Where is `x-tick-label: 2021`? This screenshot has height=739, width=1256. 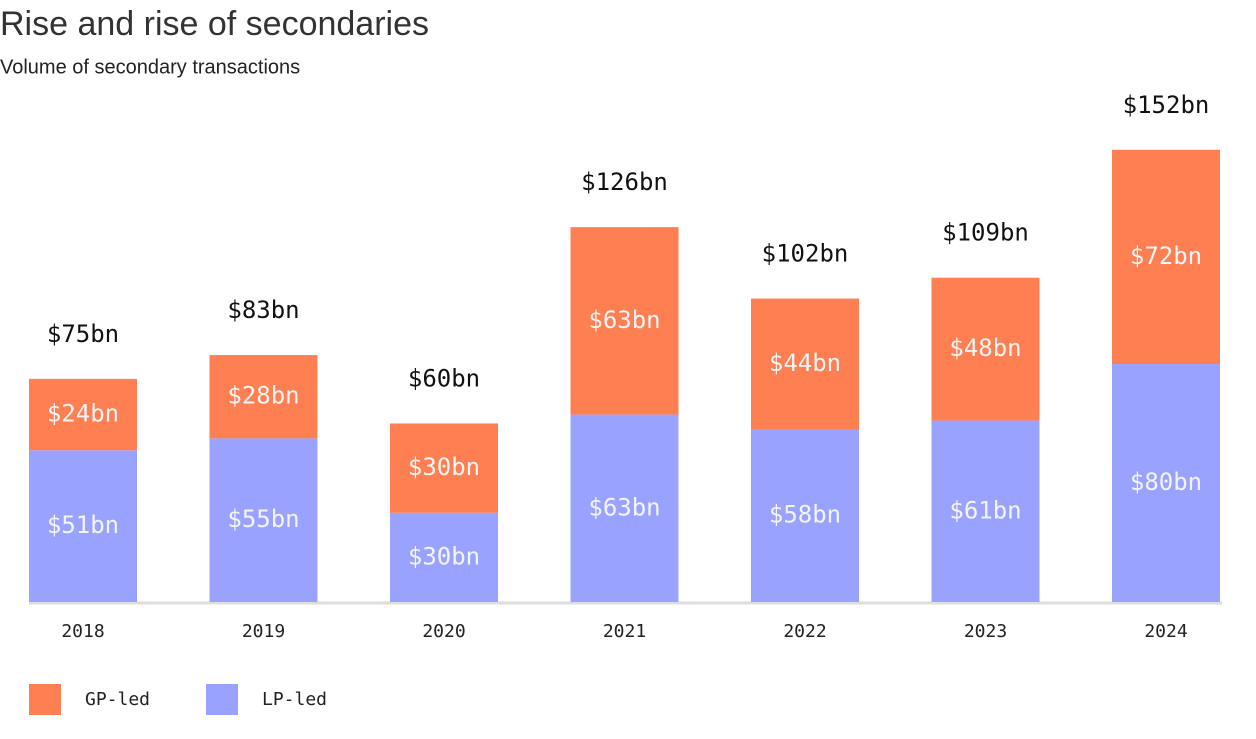
x-tick-label: 2021 is located at coordinates (624, 631).